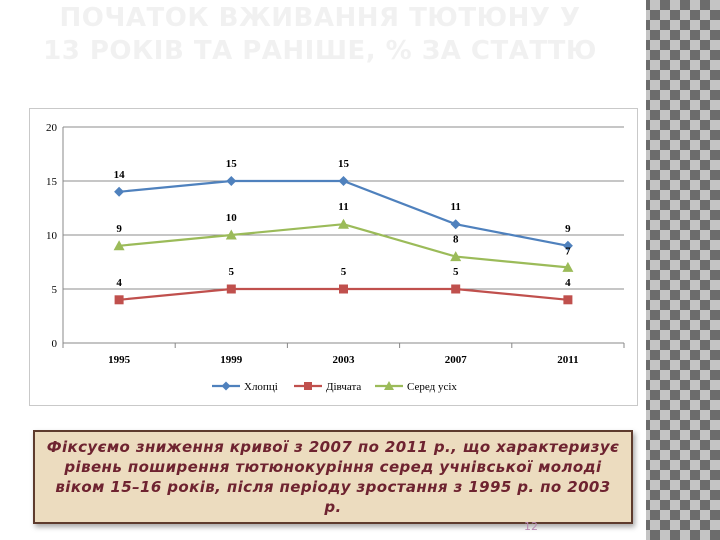 The width and height of the screenshot is (720, 540). What do you see at coordinates (52, 182) in the screenshot?
I see `y-tick-label: 15` at bounding box center [52, 182].